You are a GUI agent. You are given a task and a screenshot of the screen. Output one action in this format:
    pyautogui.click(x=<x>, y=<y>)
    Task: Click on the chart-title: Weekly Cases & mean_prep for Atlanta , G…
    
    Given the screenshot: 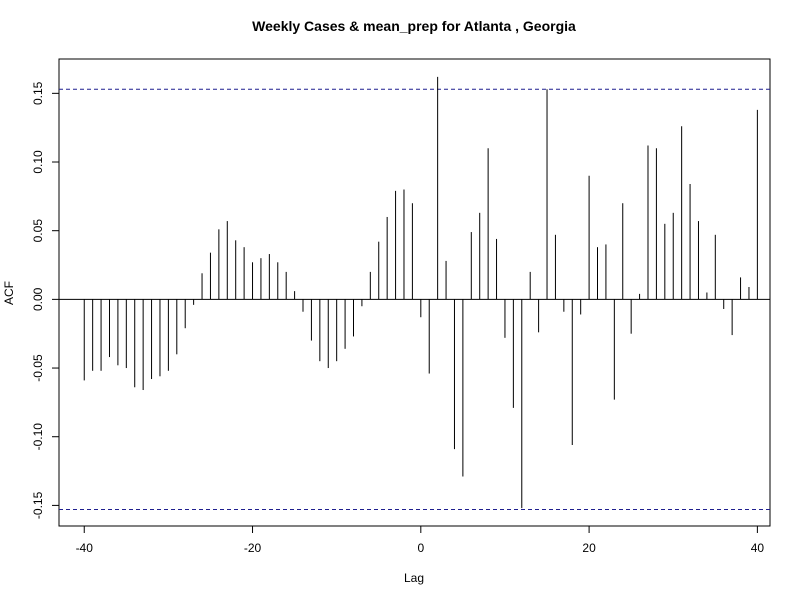 What is the action you would take?
    pyautogui.click(x=414, y=26)
    